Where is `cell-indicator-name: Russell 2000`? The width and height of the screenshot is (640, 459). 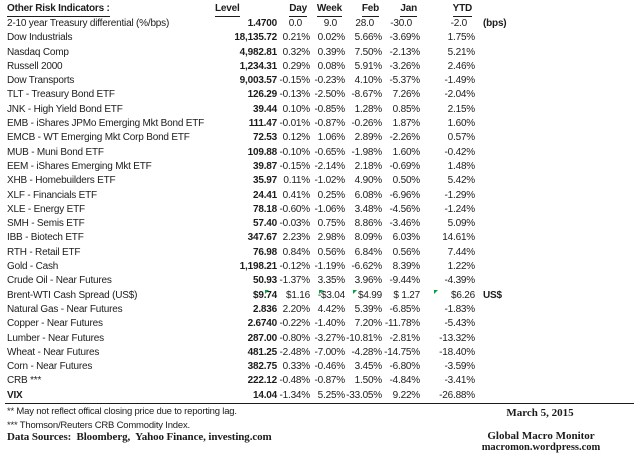 cell-indicator-name: Russell 2000 is located at coordinates (35, 66).